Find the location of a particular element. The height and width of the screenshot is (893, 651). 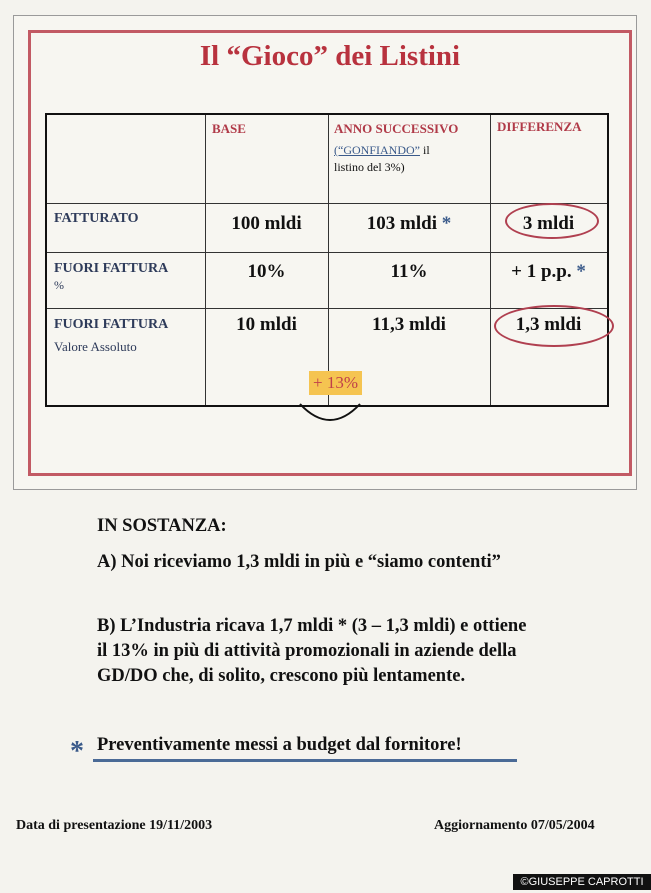

cell-diff-value: + 1 p.p. is located at coordinates (541, 271).